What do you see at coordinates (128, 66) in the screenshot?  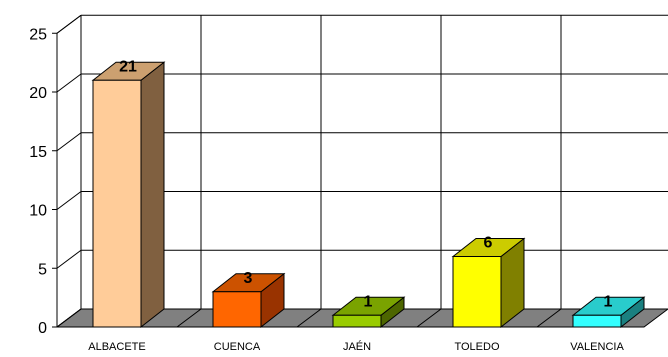 I see `data-label: 21` at bounding box center [128, 66].